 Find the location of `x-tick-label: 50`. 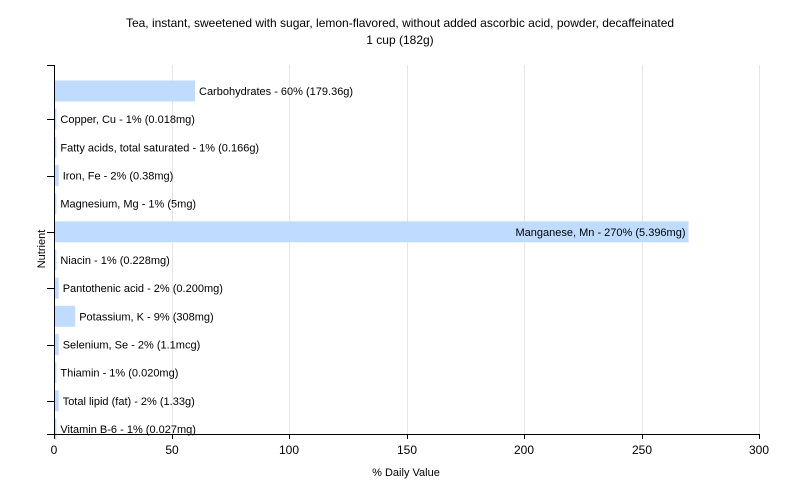

x-tick-label: 50 is located at coordinates (172, 450).